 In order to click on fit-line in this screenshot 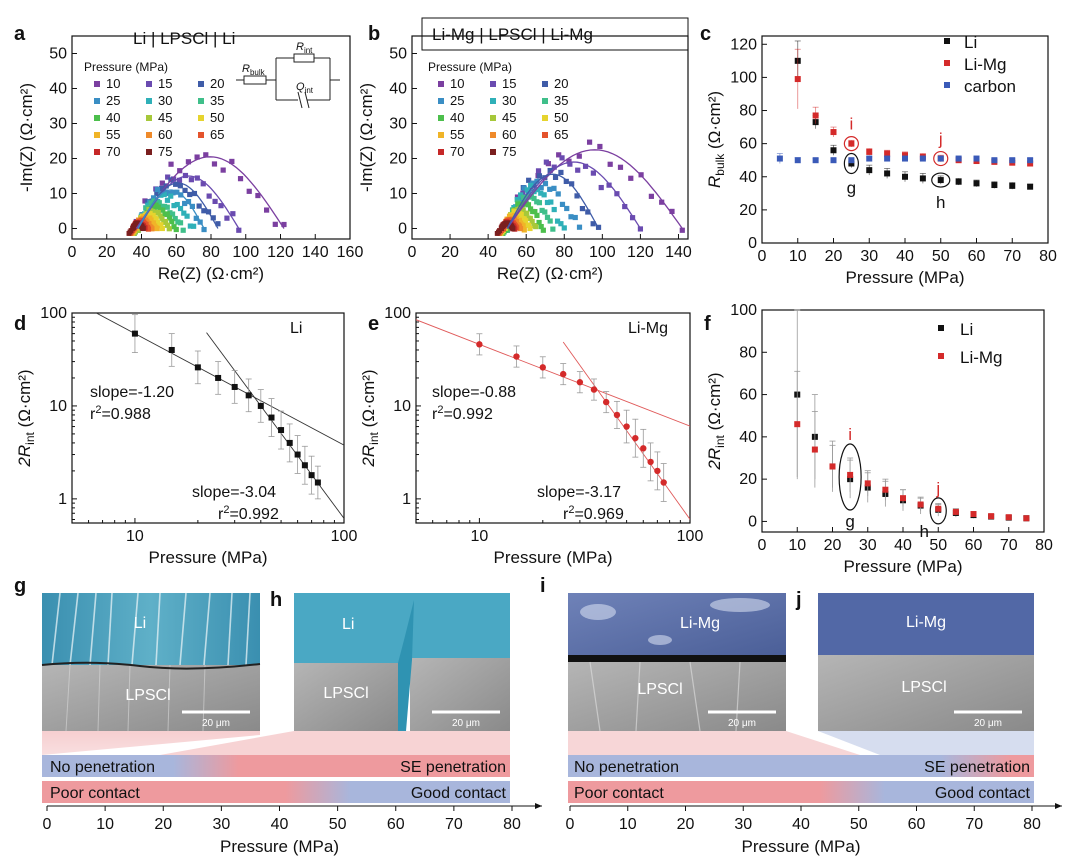, I will do `click(219, 379)`.